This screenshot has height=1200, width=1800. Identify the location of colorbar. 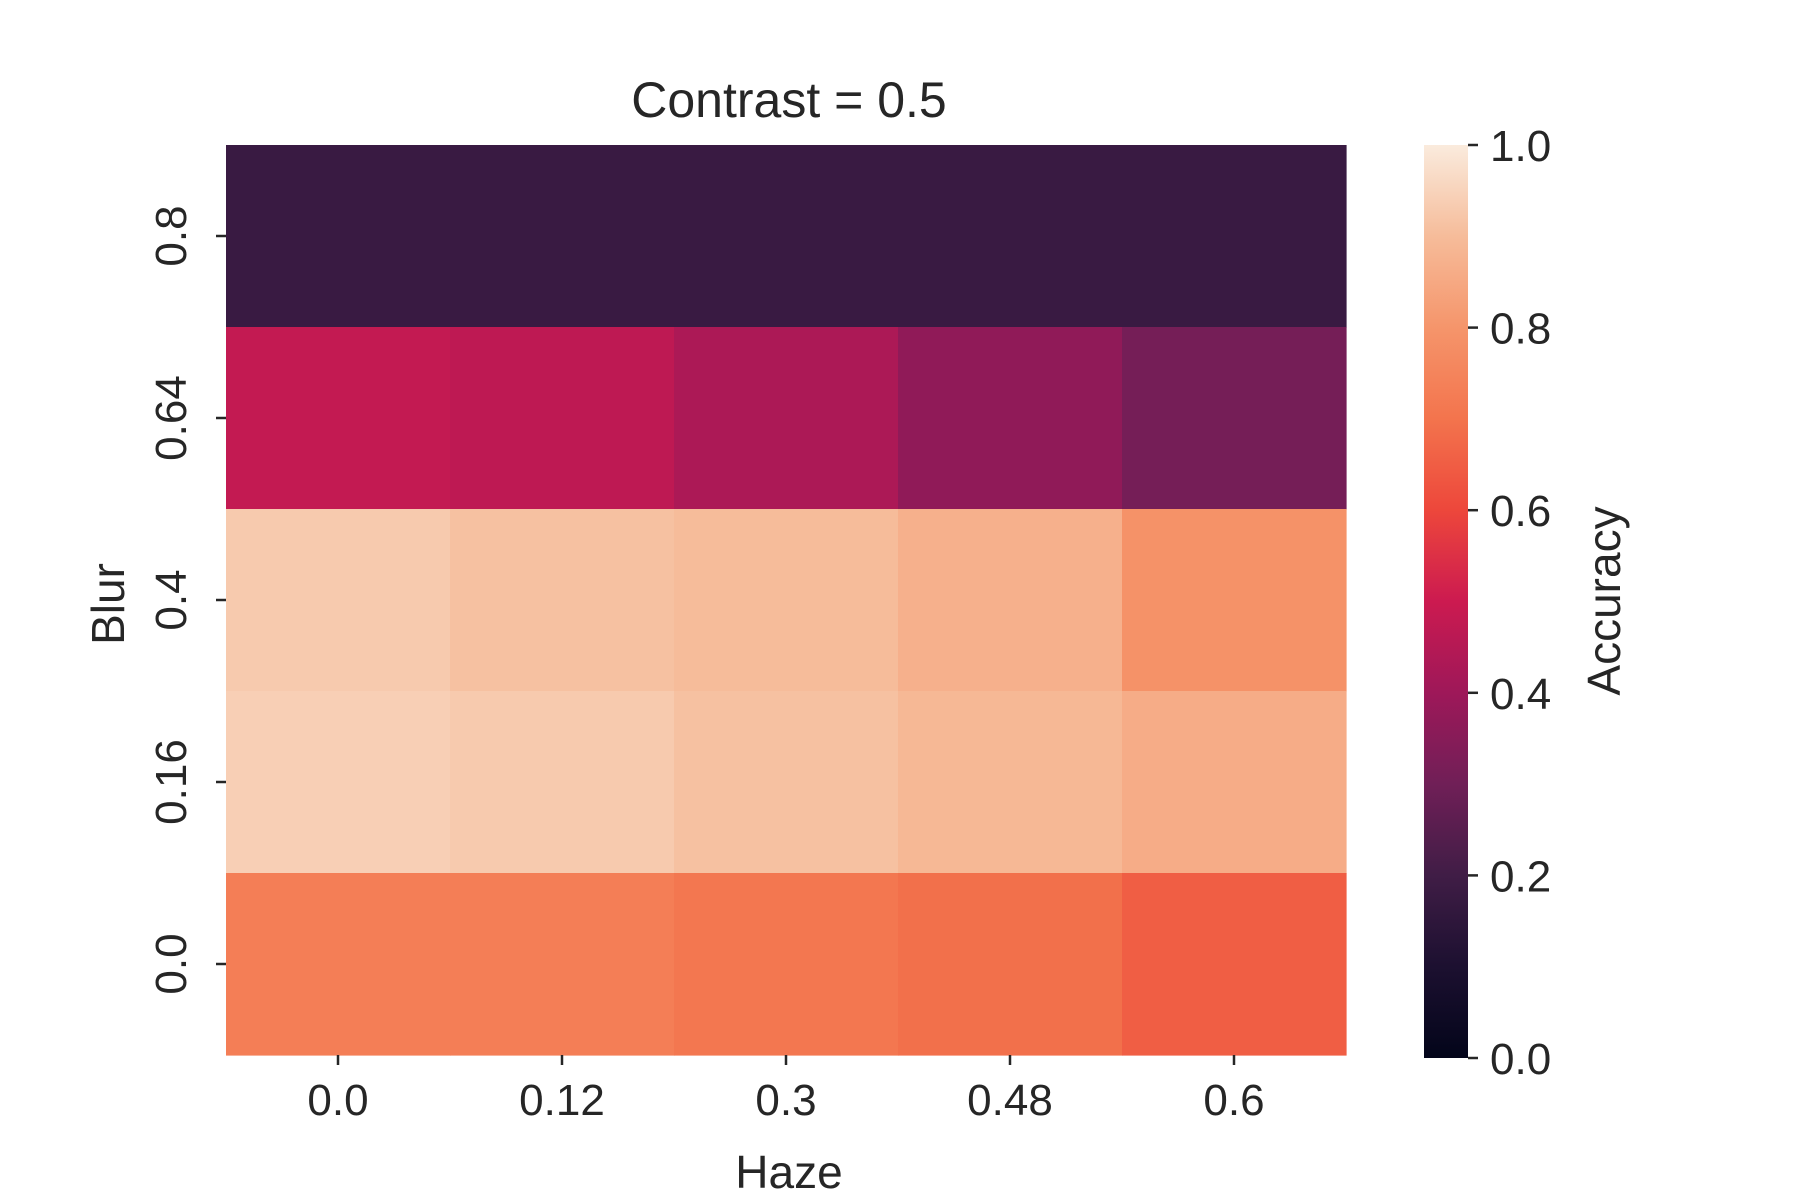
(1446, 601).